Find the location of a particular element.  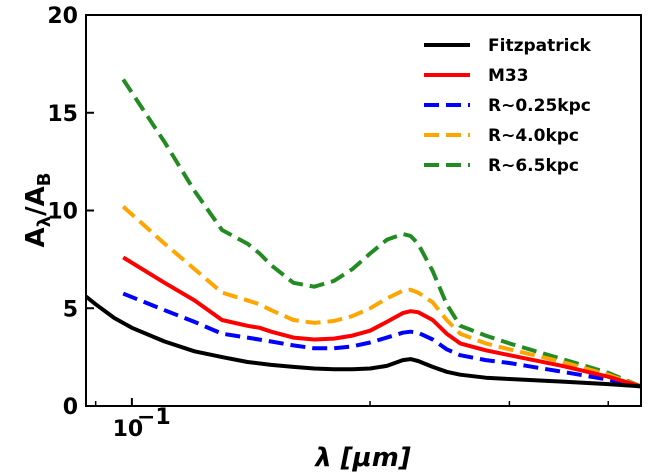

x-axis-label: λ [μm] is located at coordinates (362, 458).